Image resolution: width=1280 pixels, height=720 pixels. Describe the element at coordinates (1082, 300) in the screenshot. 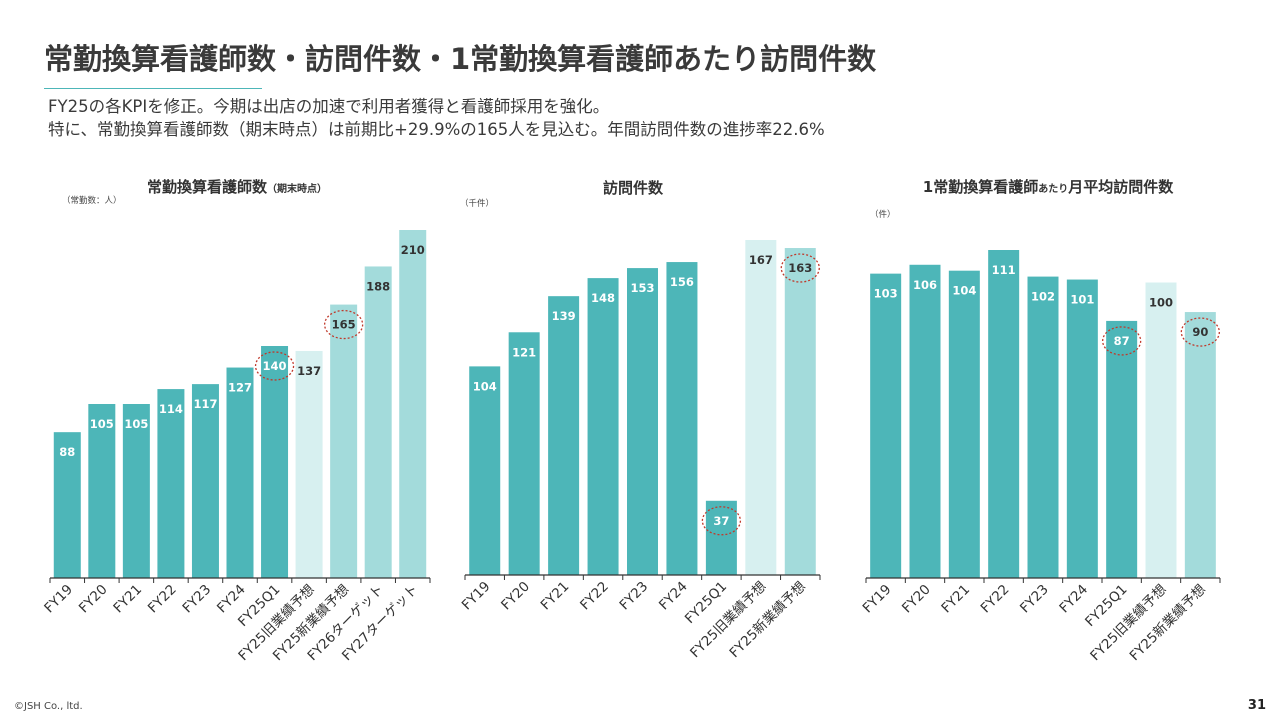

I see `data-label: 101` at that location.